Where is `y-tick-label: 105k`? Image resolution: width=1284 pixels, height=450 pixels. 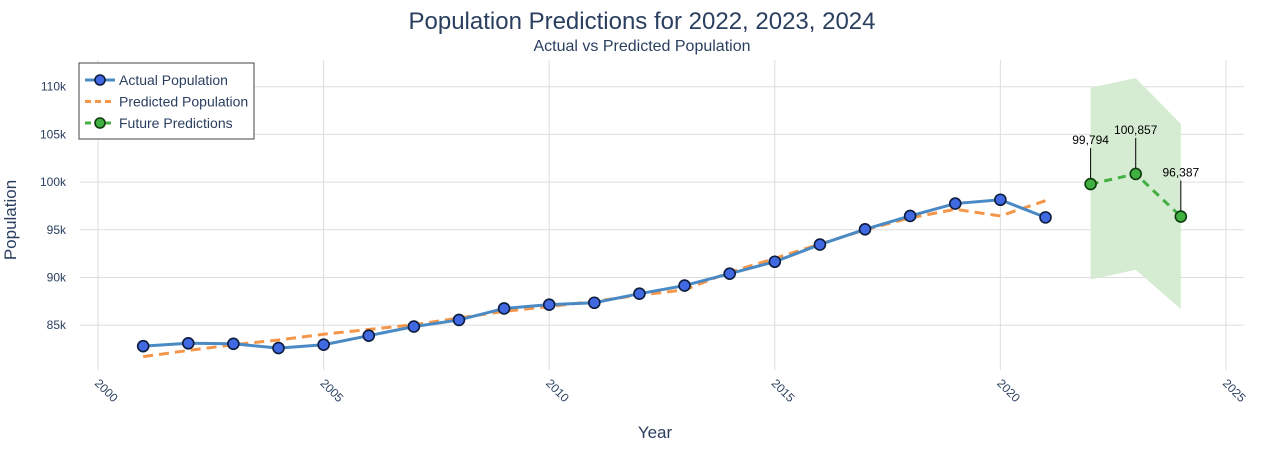 y-tick-label: 105k is located at coordinates (53, 134).